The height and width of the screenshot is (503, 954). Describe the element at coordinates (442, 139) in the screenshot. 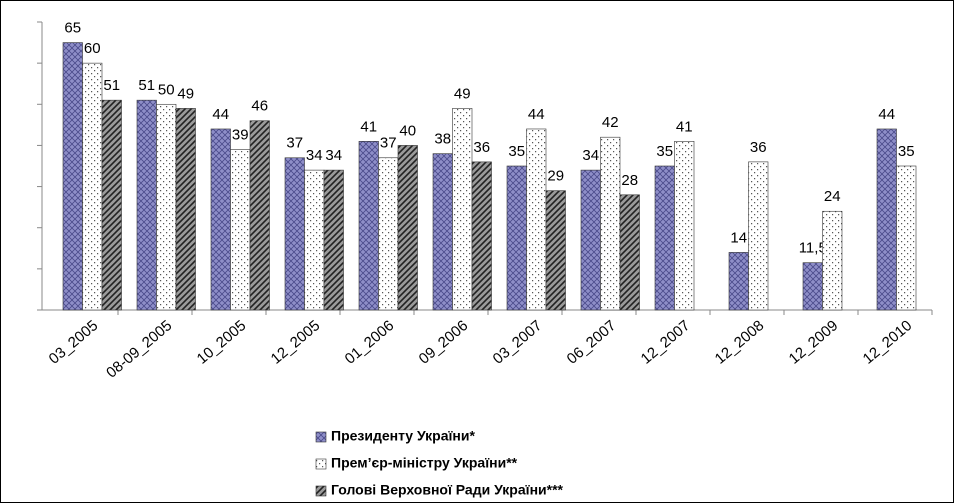

I see `value-label: 38` at that location.